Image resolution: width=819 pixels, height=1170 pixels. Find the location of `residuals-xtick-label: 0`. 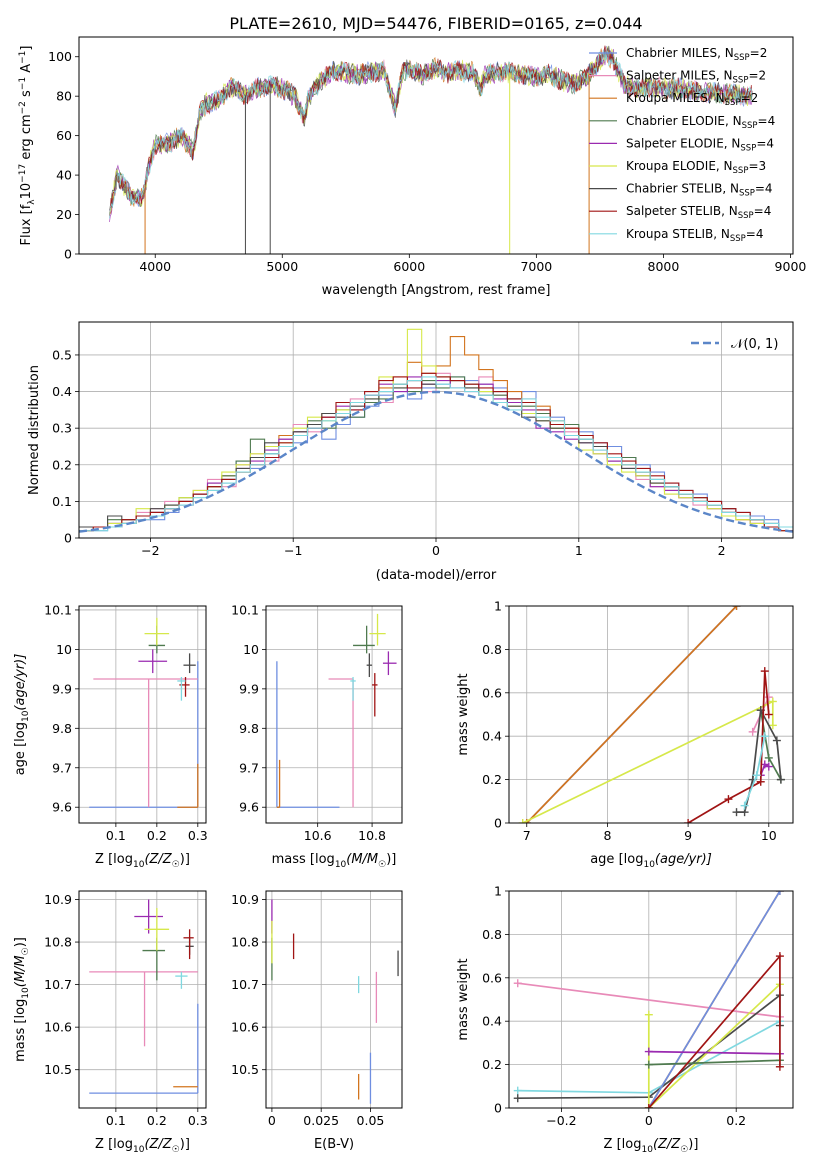

residuals-xtick-label: 0 is located at coordinates (436, 550).